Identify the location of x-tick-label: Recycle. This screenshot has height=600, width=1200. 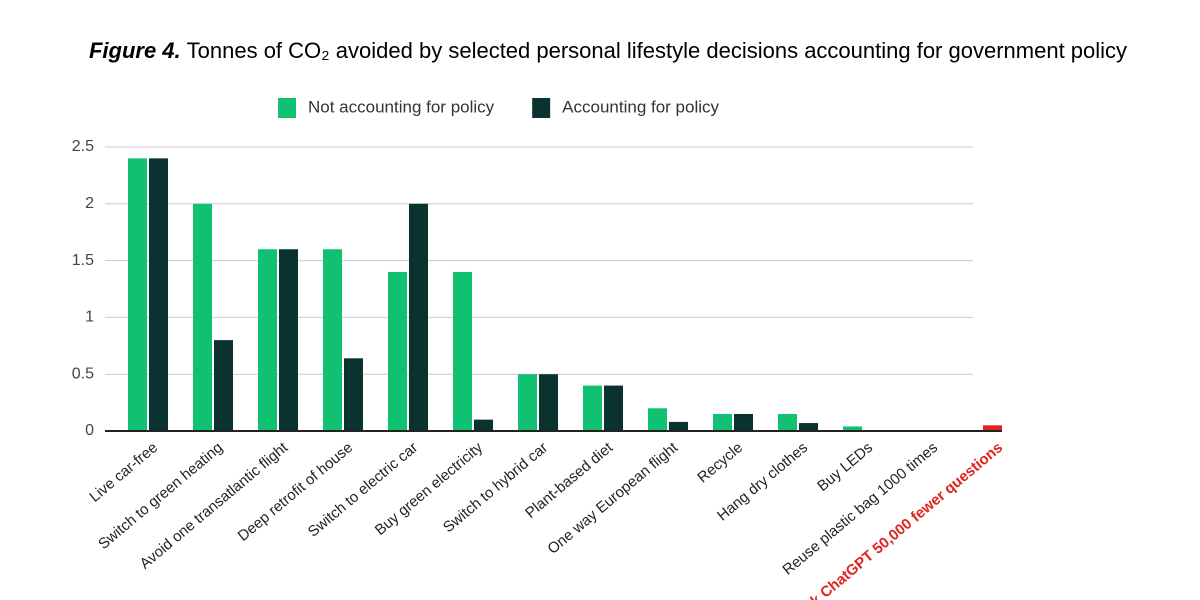
(720, 462).